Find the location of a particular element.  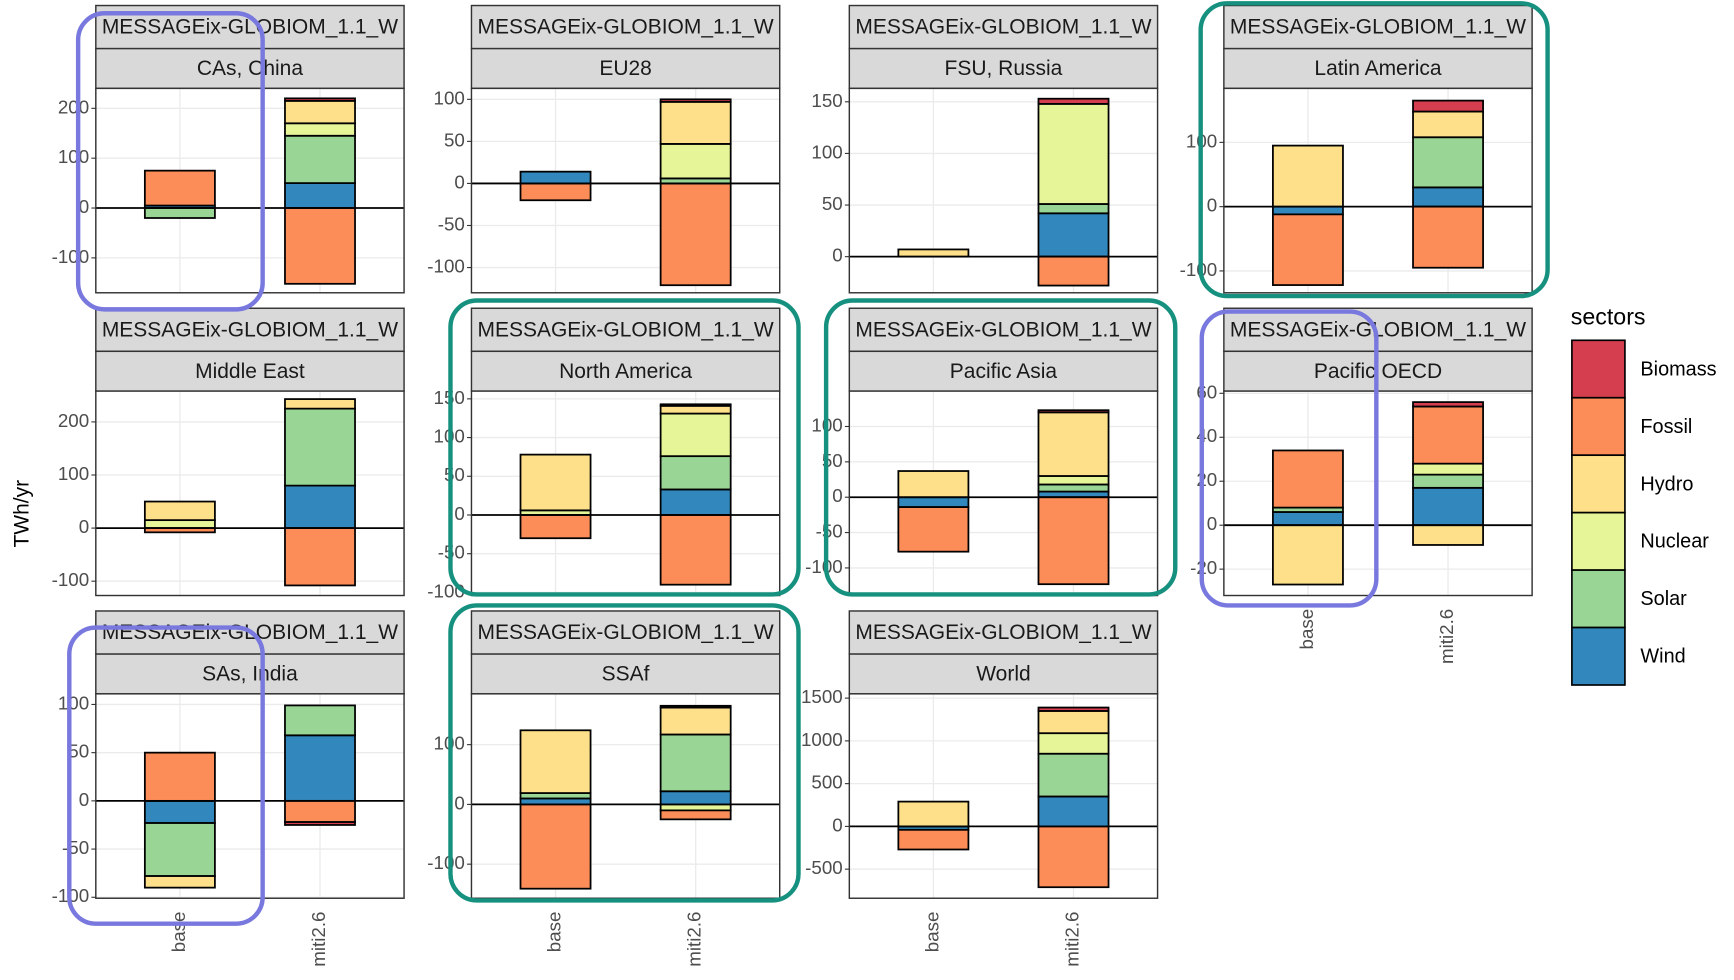

x-tick-label: base is located at coordinates (931, 931).